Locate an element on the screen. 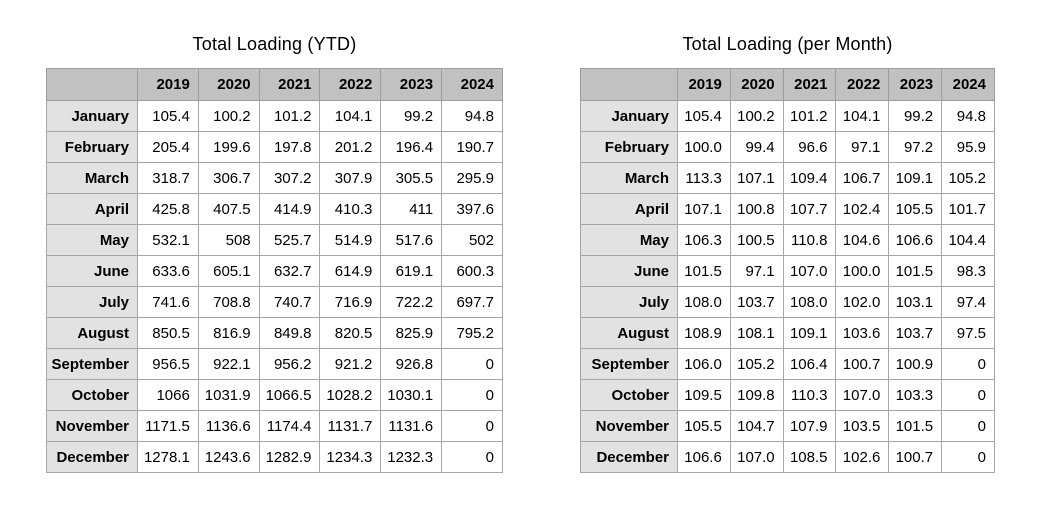 The height and width of the screenshot is (508, 1039). data-cell: 307.9 is located at coordinates (350, 178).